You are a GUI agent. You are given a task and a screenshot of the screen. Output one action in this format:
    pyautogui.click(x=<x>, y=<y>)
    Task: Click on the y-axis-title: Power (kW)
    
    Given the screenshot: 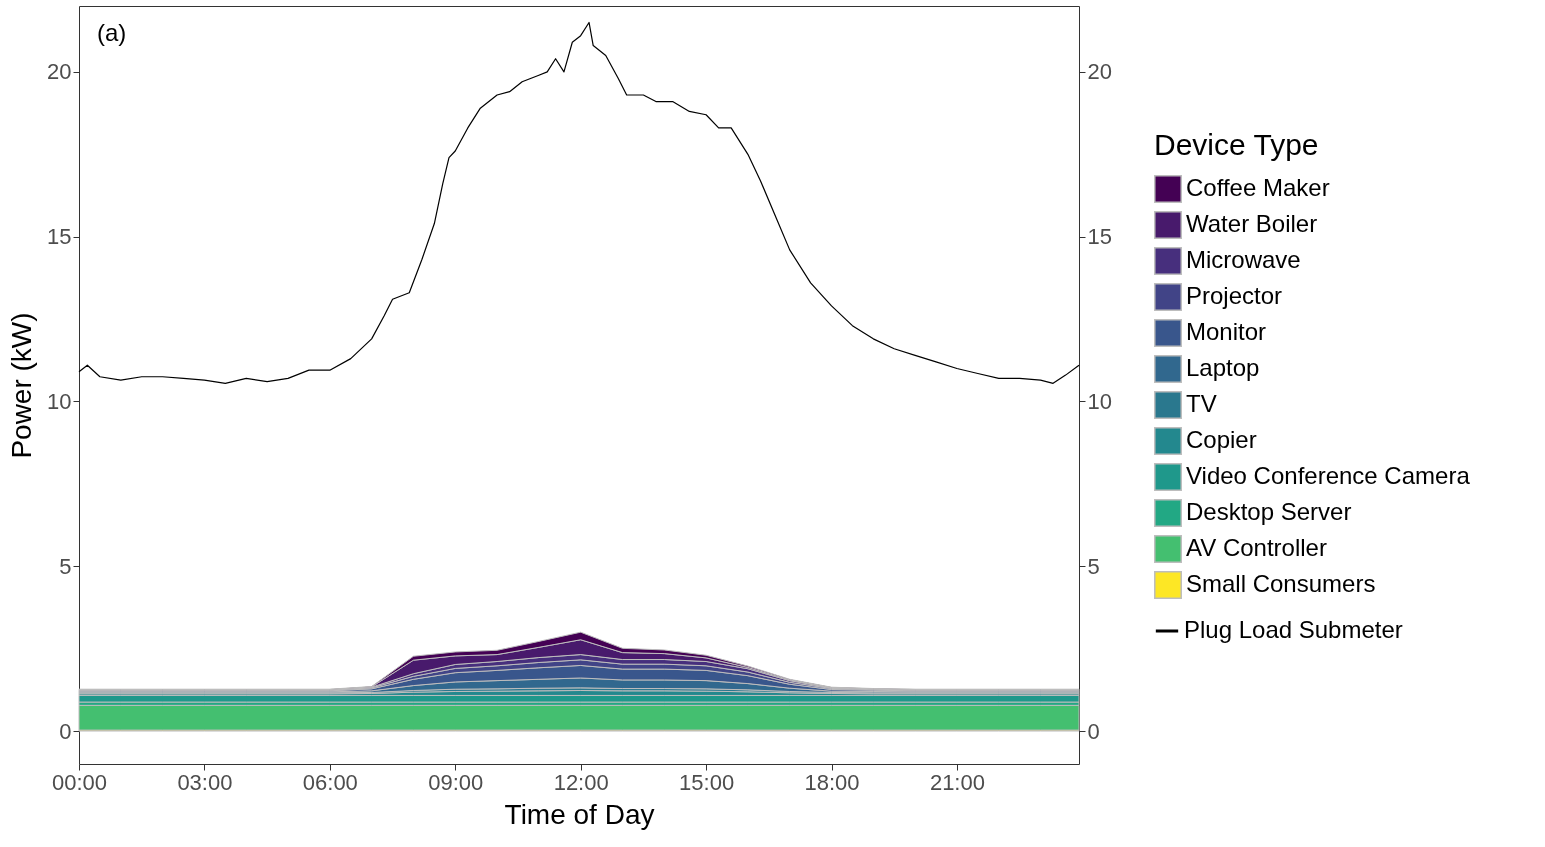 What is the action you would take?
    pyautogui.click(x=22, y=385)
    